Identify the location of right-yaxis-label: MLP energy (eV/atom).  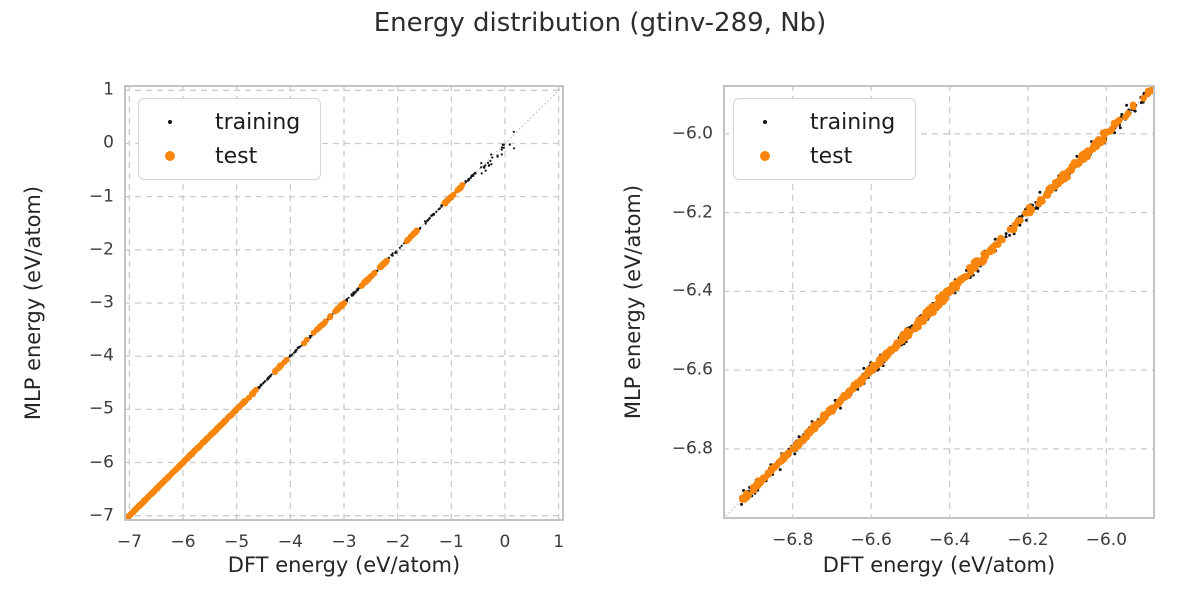
(633, 302).